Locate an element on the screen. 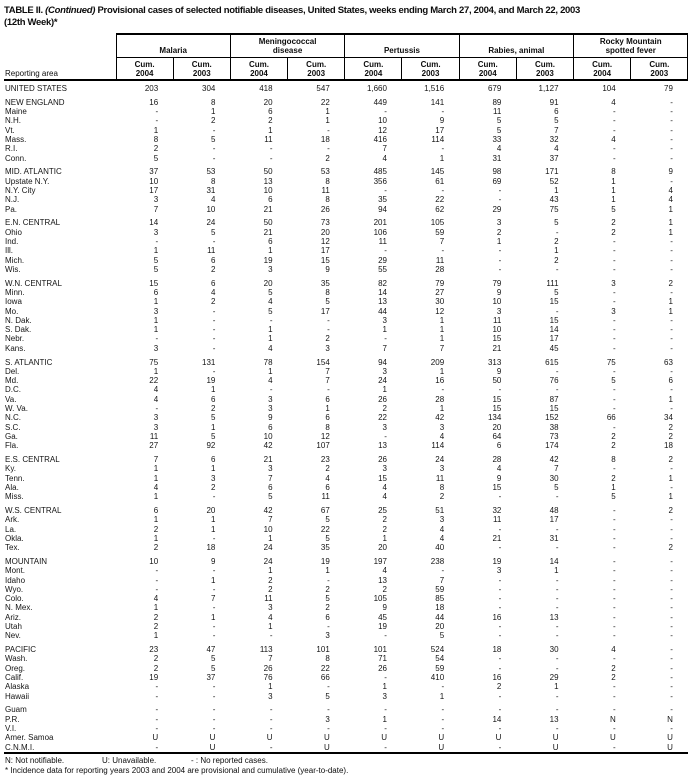 The image size is (692, 782). value-cell: 11 is located at coordinates (382, 241).